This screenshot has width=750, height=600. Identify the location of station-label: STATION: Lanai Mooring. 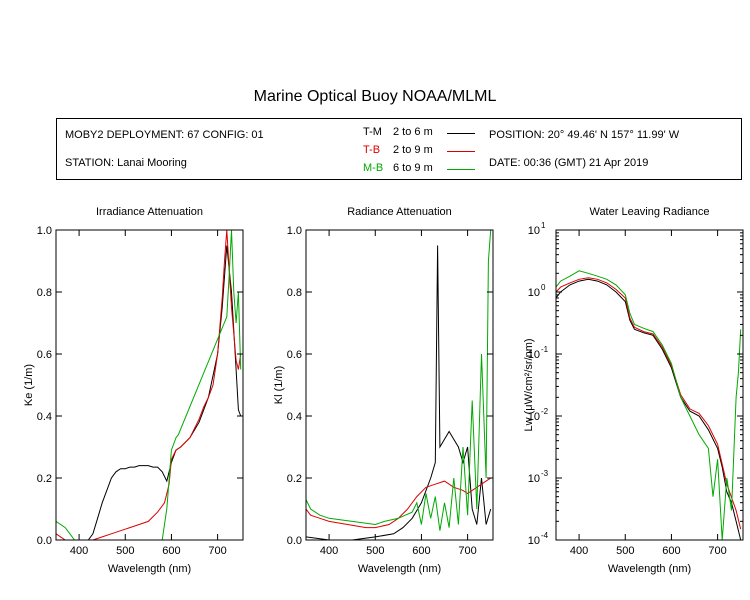
(126, 163).